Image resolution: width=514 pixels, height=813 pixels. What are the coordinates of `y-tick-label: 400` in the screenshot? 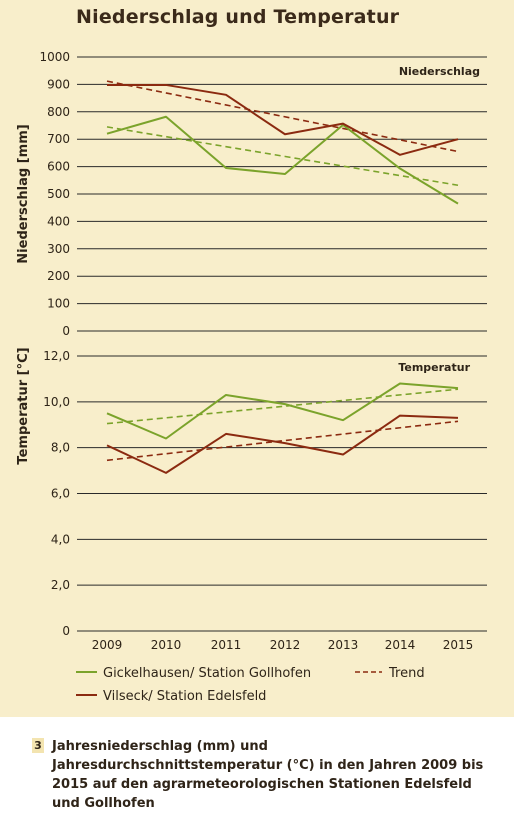 It's located at (58, 221).